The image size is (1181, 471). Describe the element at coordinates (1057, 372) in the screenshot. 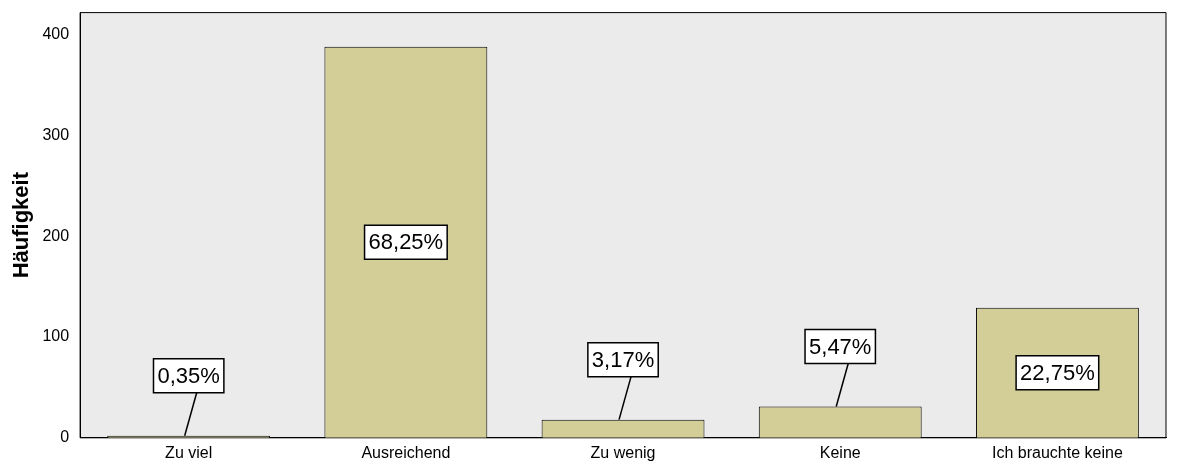

I see `annotation: 22,75%` at that location.